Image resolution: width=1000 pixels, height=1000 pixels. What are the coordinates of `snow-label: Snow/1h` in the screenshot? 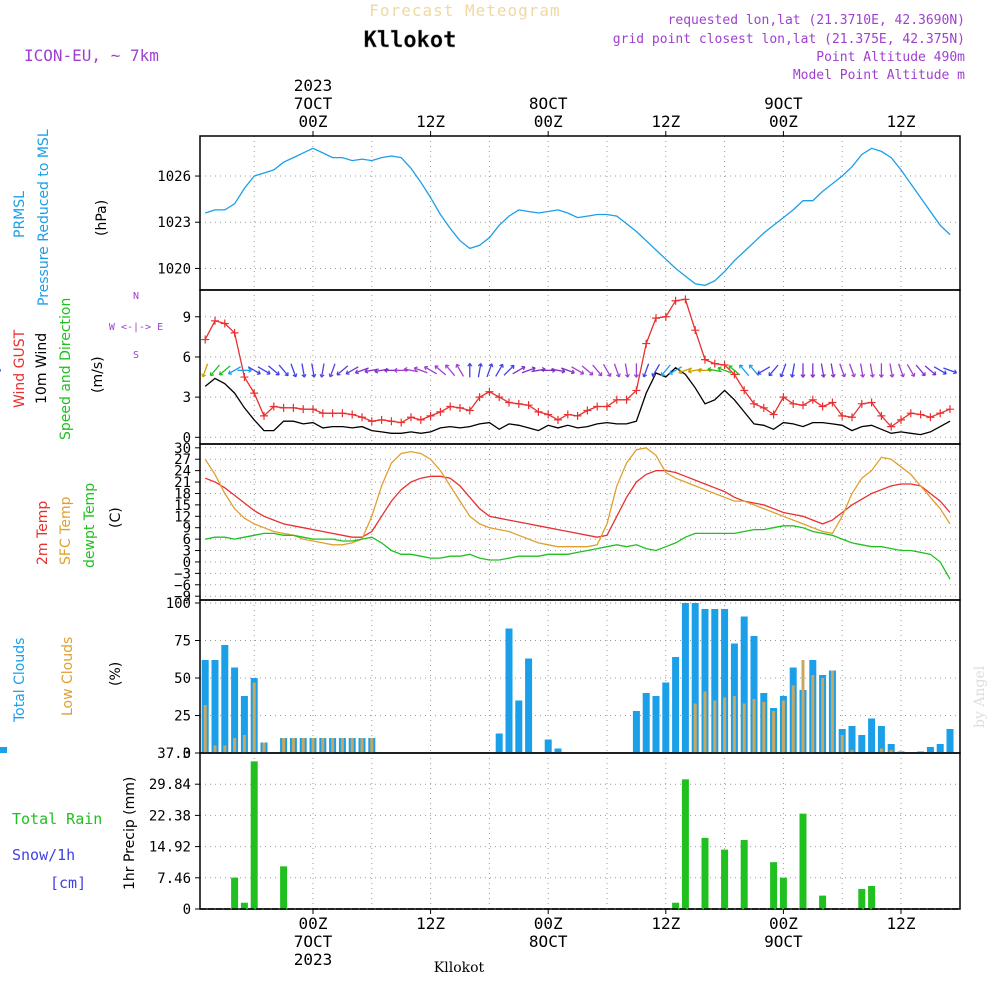 It's located at (43, 855).